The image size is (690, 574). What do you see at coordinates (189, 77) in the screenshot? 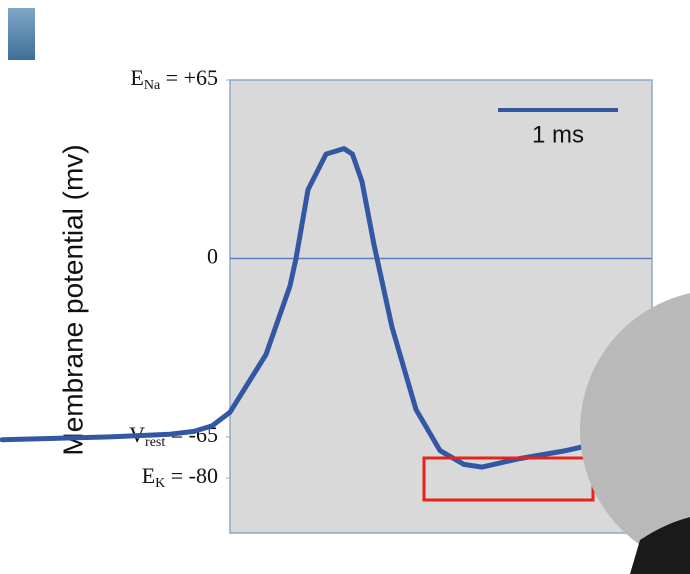
I see `tick-label-rest: = +65` at bounding box center [189, 77].